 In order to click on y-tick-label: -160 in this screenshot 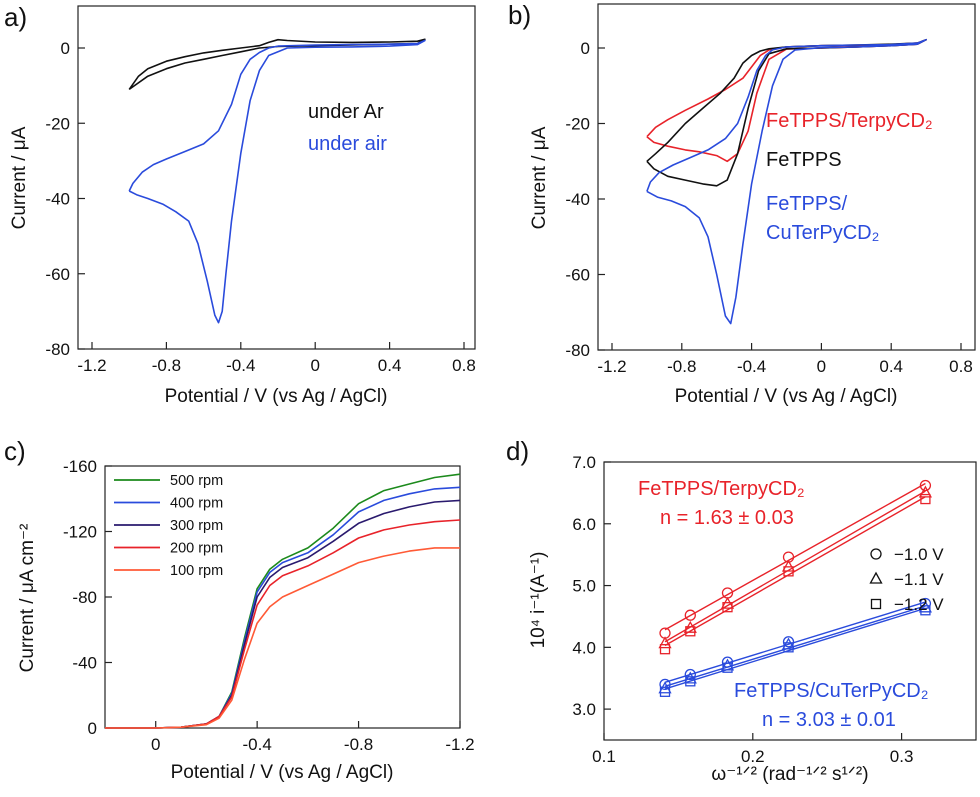, I will do `click(80, 466)`.